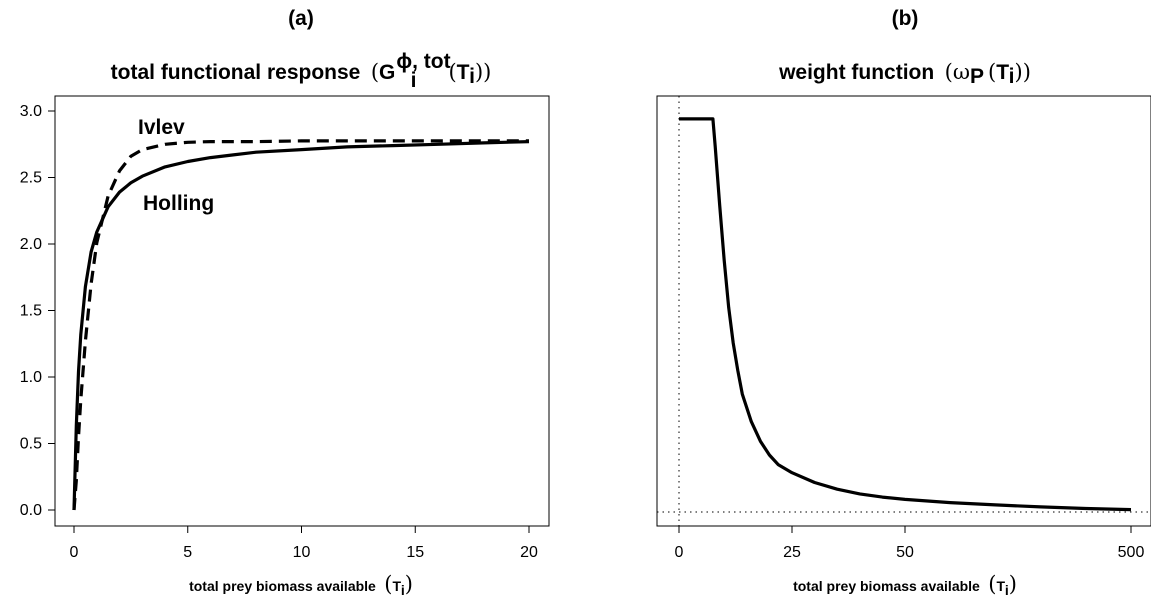 The width and height of the screenshot is (1151, 603). What do you see at coordinates (886, 586) in the screenshot?
I see `panel-b-x-label-text: total prey biomass available` at bounding box center [886, 586].